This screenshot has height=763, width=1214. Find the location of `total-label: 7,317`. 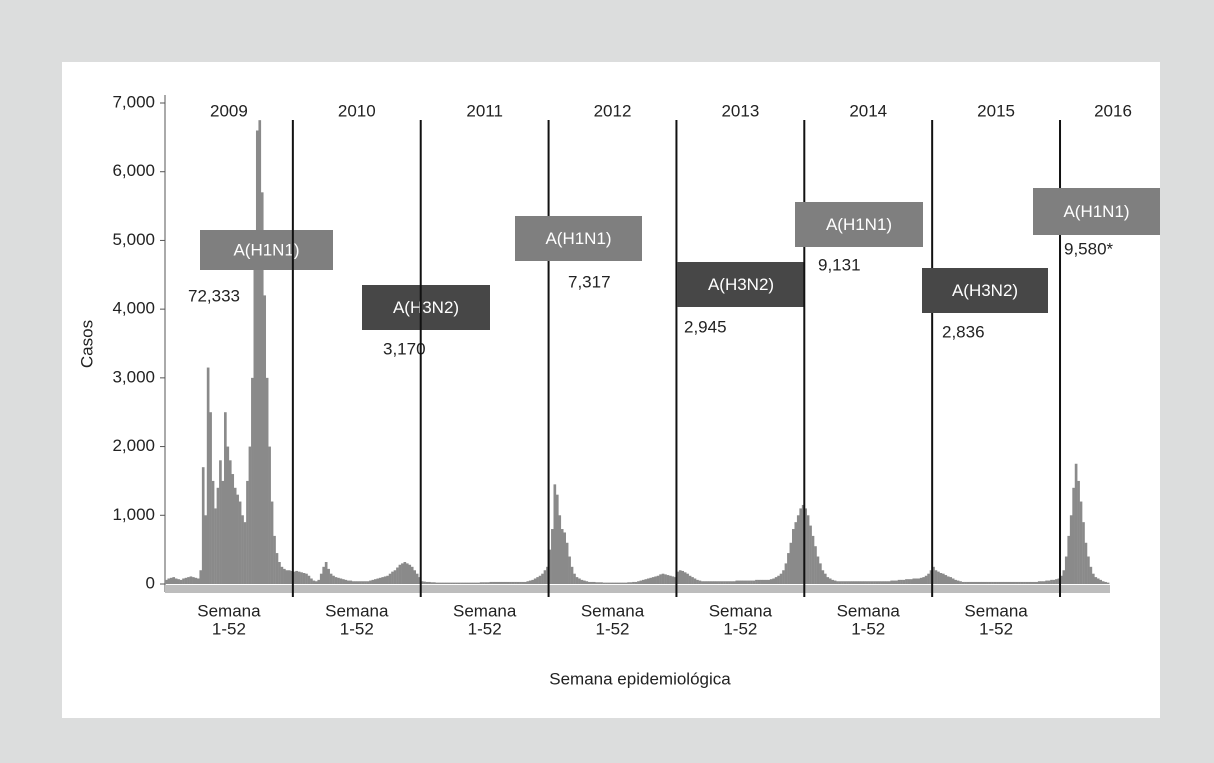

total-label: 7,317 is located at coordinates (589, 281).